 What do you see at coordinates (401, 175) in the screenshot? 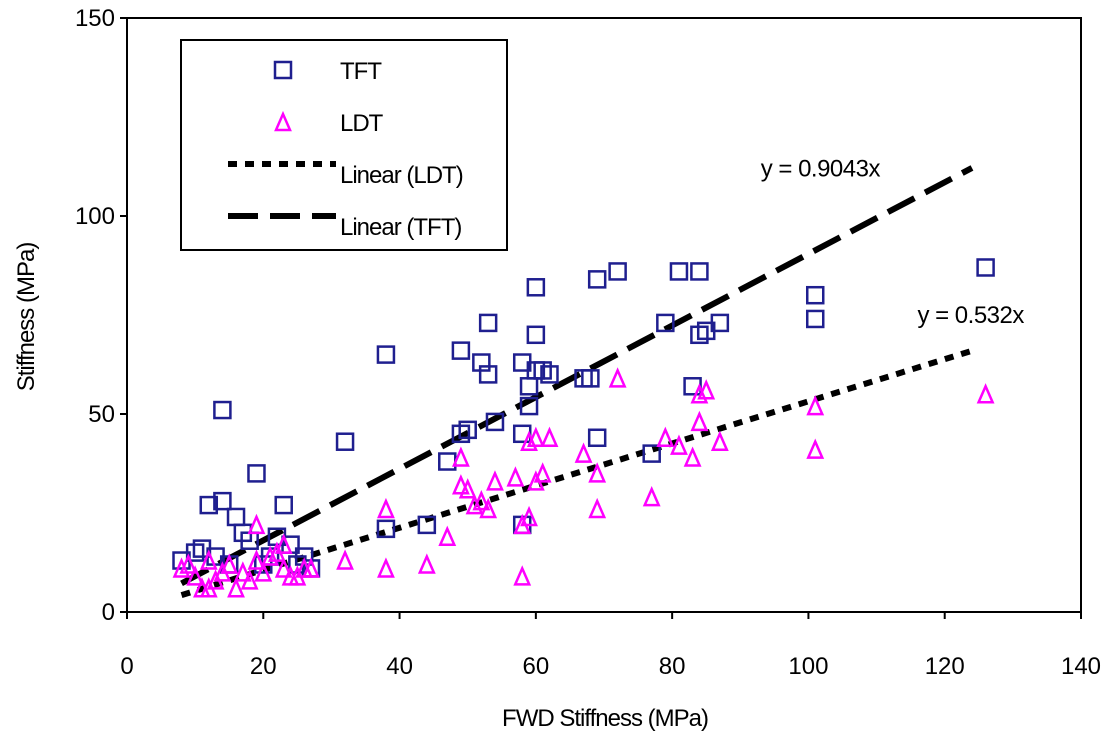
I see `legend-label-2: Linear (LDT)` at bounding box center [401, 175].